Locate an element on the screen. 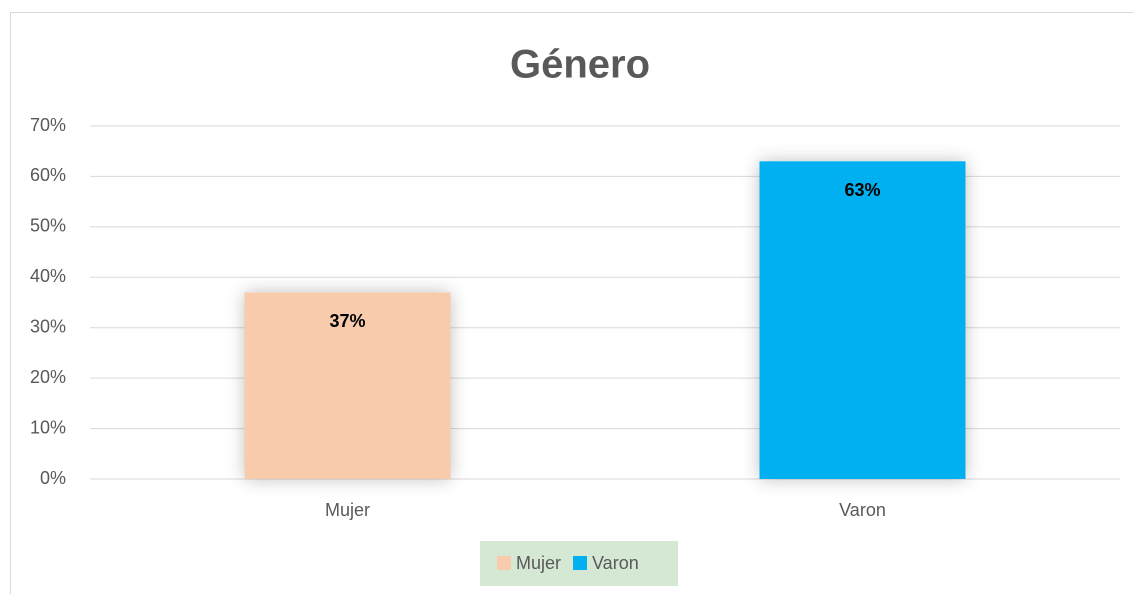 The height and width of the screenshot is (594, 1134). y-tick-label: 20% is located at coordinates (48, 377).